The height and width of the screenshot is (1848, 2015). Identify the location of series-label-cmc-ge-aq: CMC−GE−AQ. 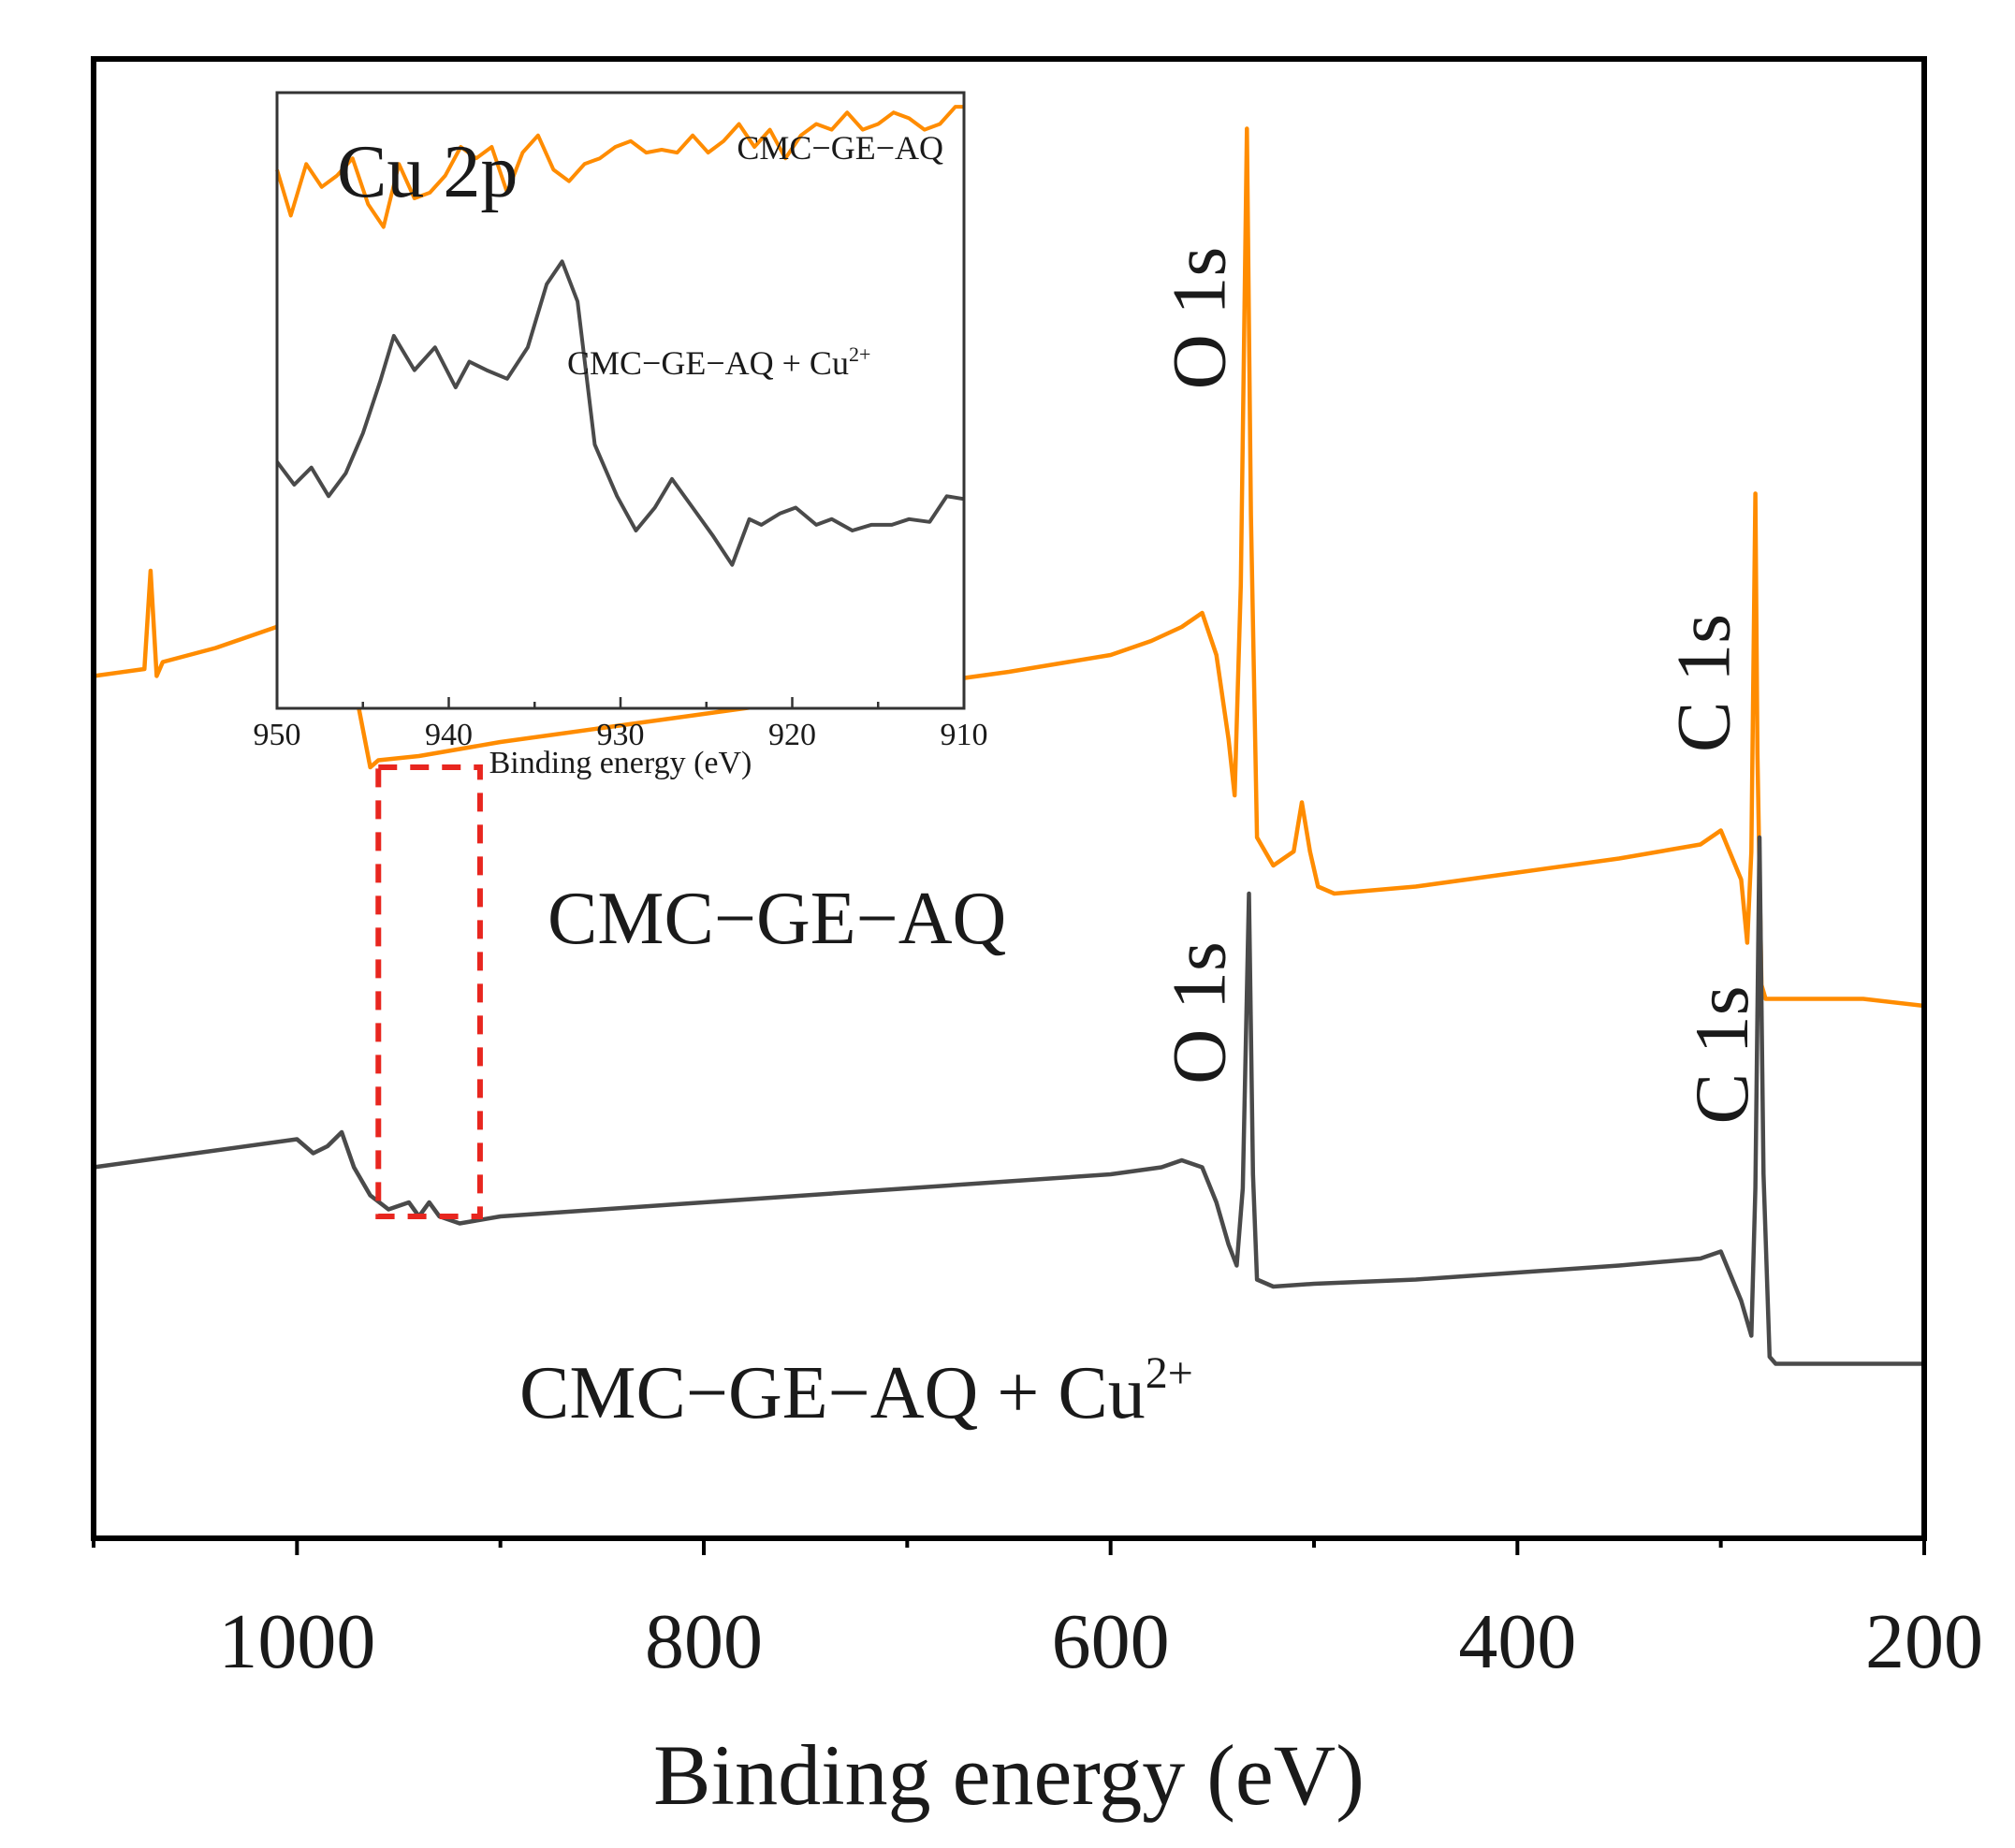
(777, 919).